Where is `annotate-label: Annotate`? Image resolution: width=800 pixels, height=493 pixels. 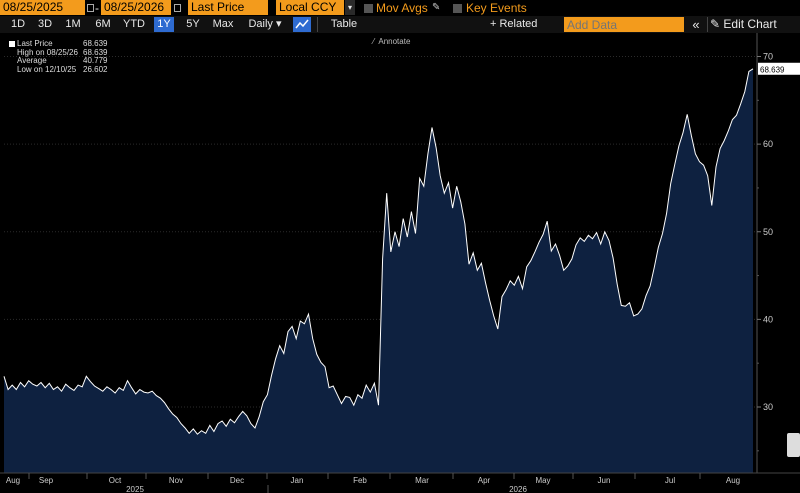 annotate-label: Annotate is located at coordinates (394, 41).